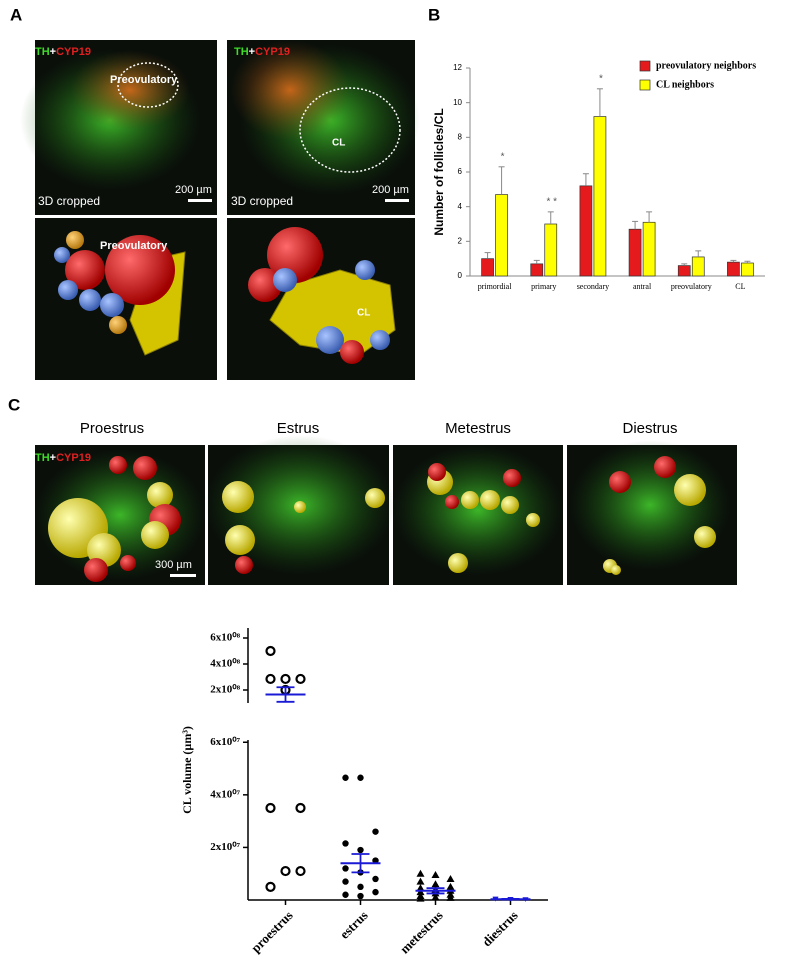  I want to click on y-tick-label: 4, so click(460, 206).